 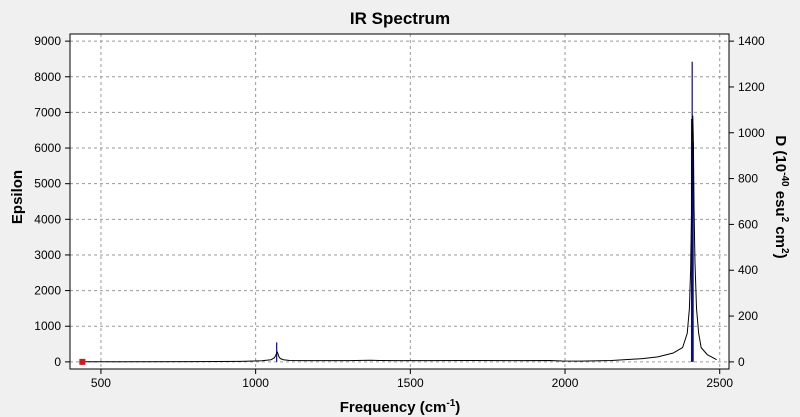 I want to click on y-tick-label: 1000, so click(x=47, y=326).